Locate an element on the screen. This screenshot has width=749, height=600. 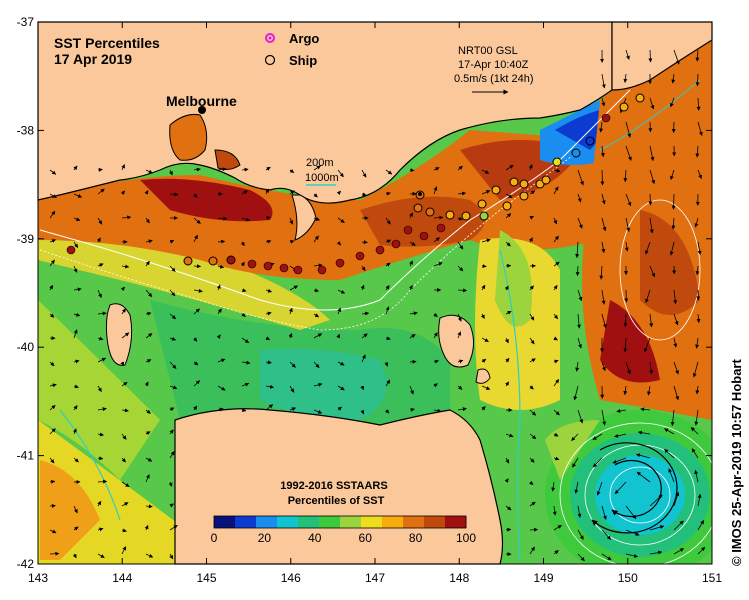
x-tick-label: 148 is located at coordinates (459, 578).